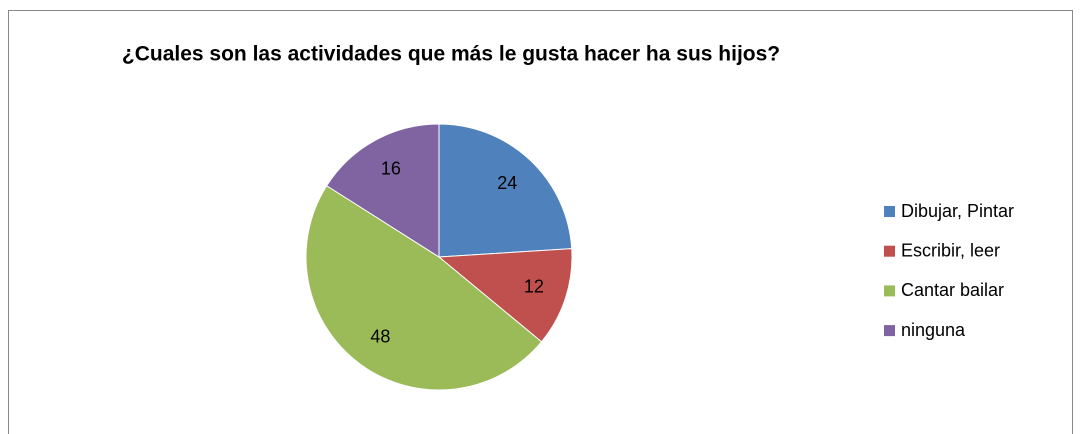 The height and width of the screenshot is (434, 1081). Describe the element at coordinates (952, 290) in the screenshot. I see `legend-label: Cantar bailar` at that location.